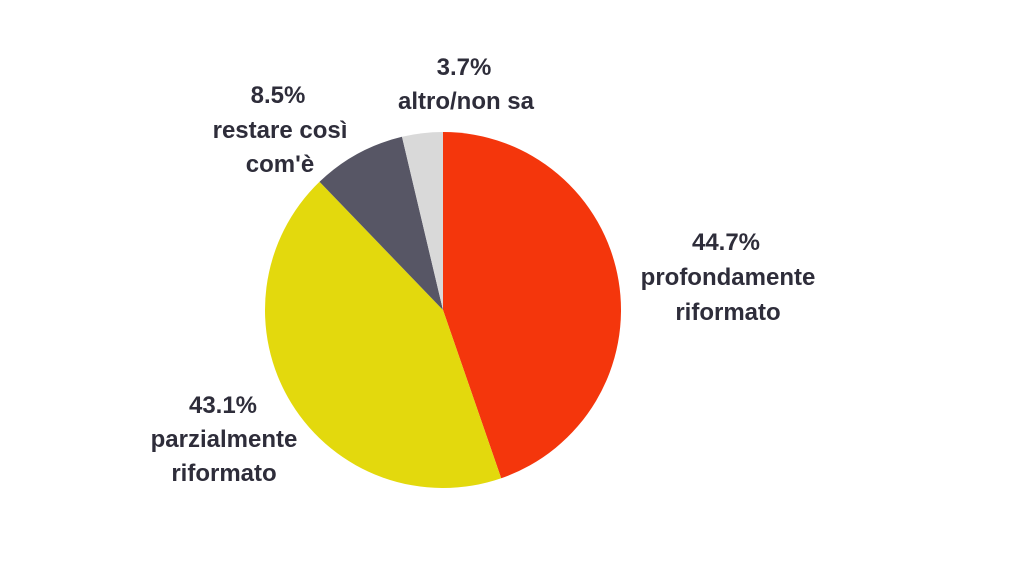 This screenshot has height=578, width=1024. Describe the element at coordinates (223, 473) in the screenshot. I see `slice-label-name-parzialmente-riformato-line2: riformato` at that location.